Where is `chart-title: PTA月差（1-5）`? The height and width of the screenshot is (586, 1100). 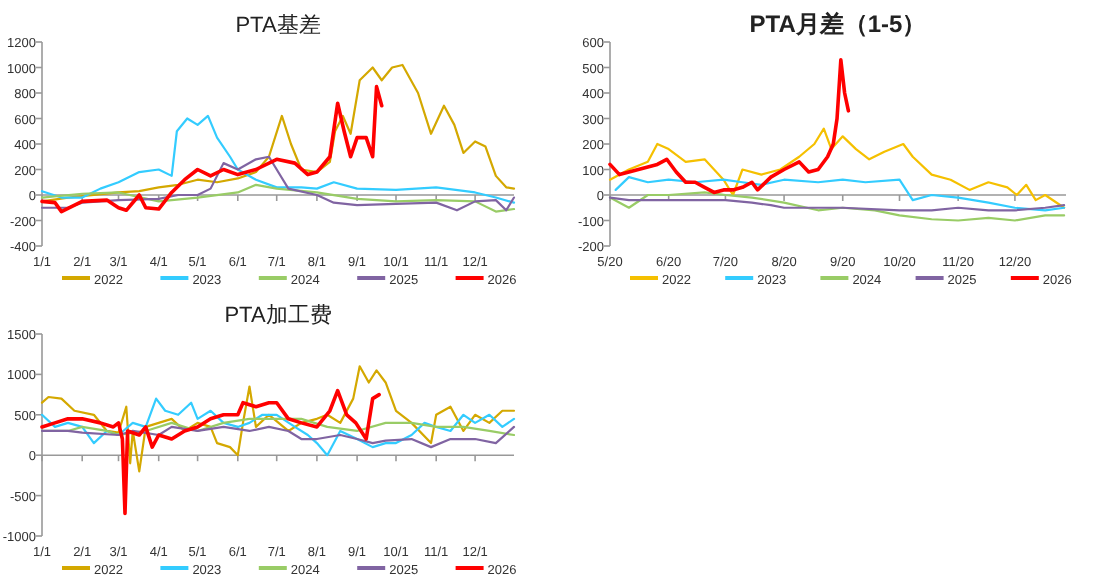 chart-title: PTA月差（1-5） is located at coordinates (838, 24).